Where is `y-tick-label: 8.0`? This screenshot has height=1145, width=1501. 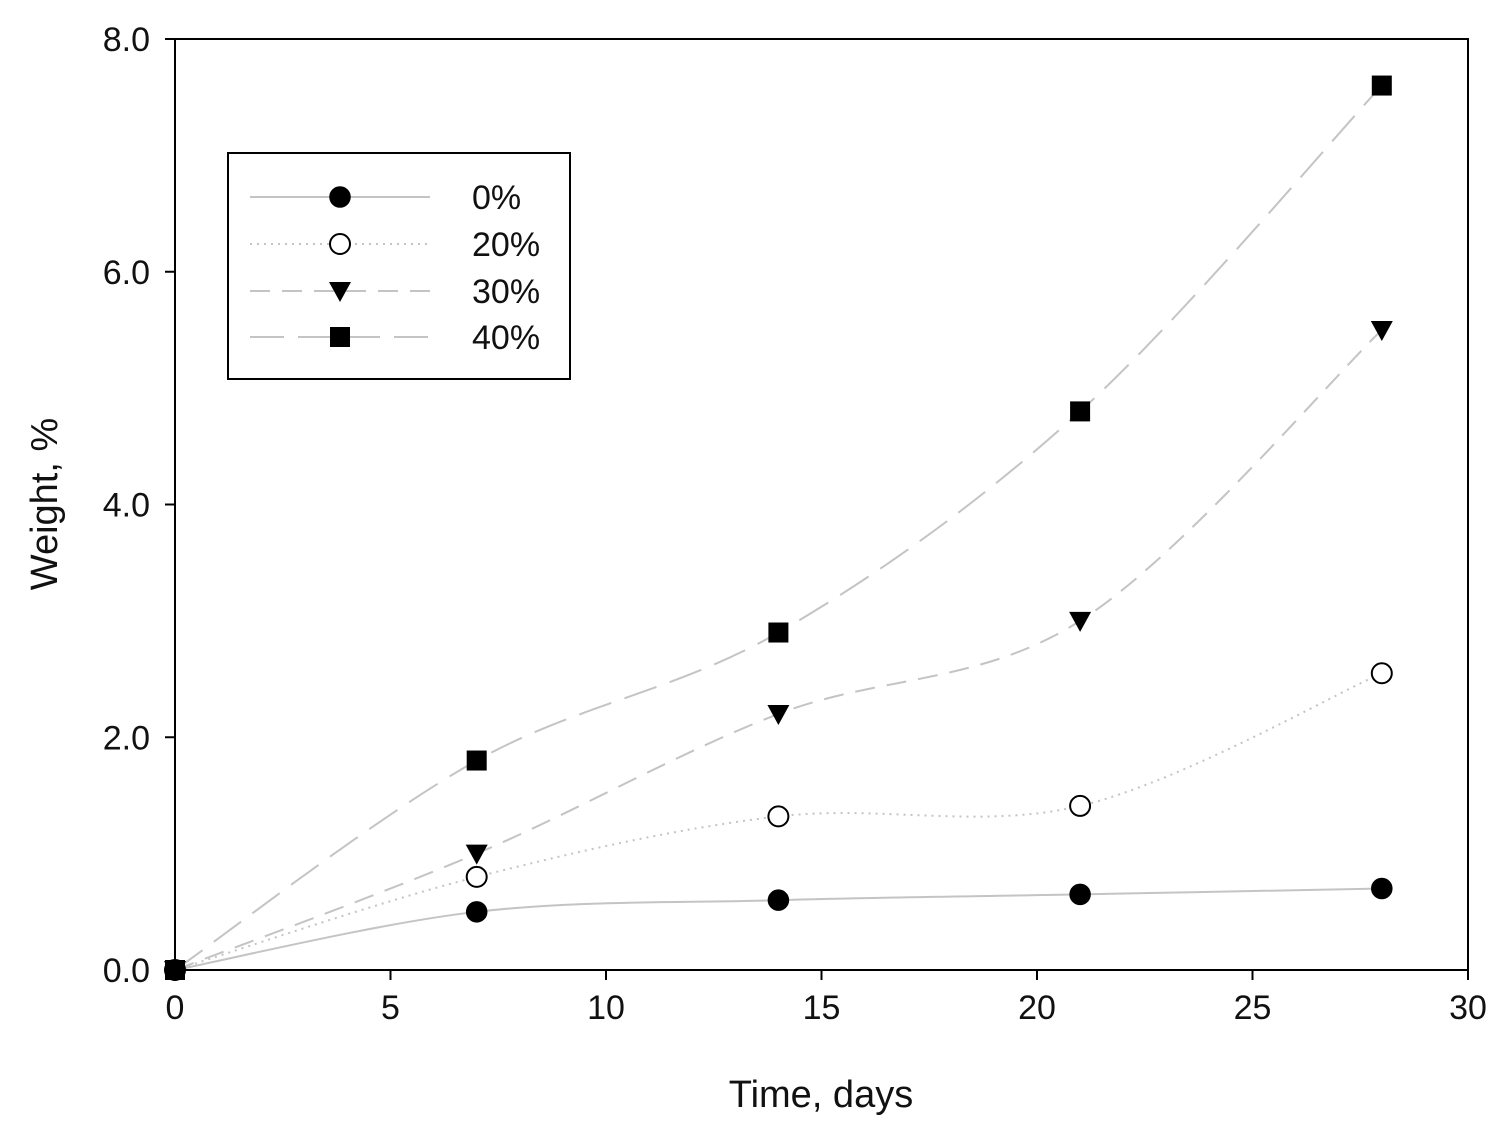
y-tick-label: 8.0 is located at coordinates (126, 40).